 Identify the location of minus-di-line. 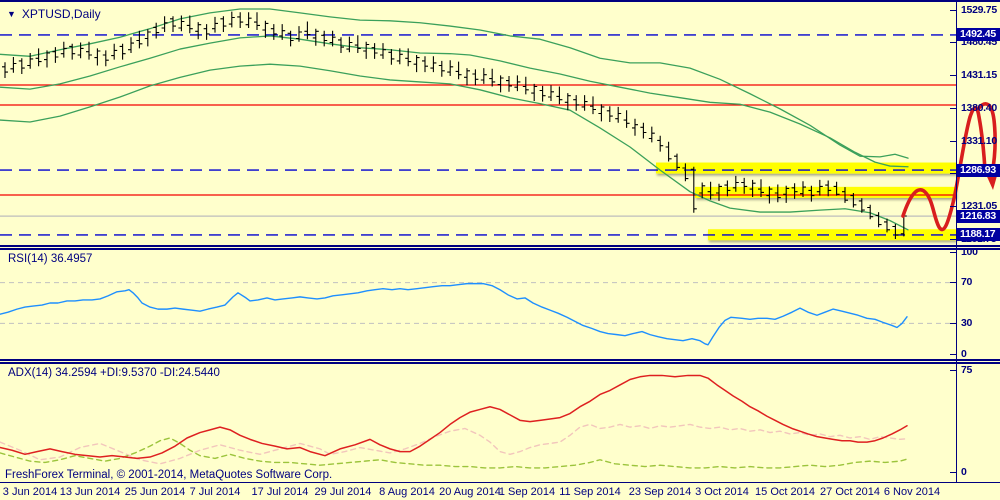
(454, 444).